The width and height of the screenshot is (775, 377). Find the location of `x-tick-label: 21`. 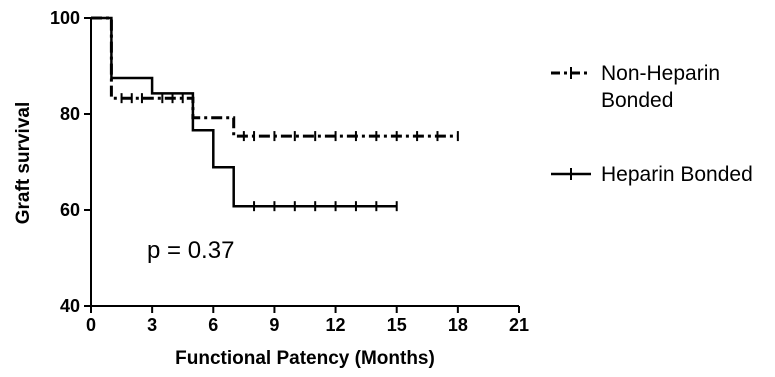

x-tick-label: 21 is located at coordinates (519, 325).